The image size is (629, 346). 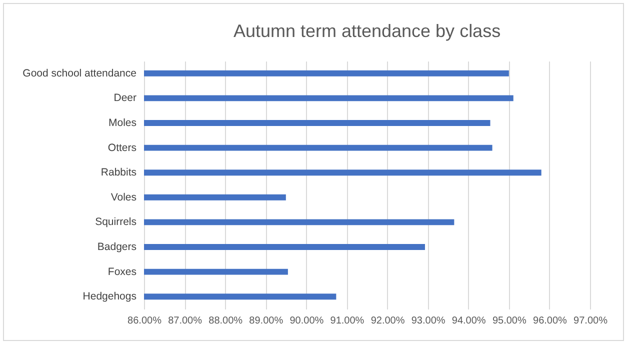 What do you see at coordinates (109, 296) in the screenshot?
I see `y-tick-label: Hedgehogs` at bounding box center [109, 296].